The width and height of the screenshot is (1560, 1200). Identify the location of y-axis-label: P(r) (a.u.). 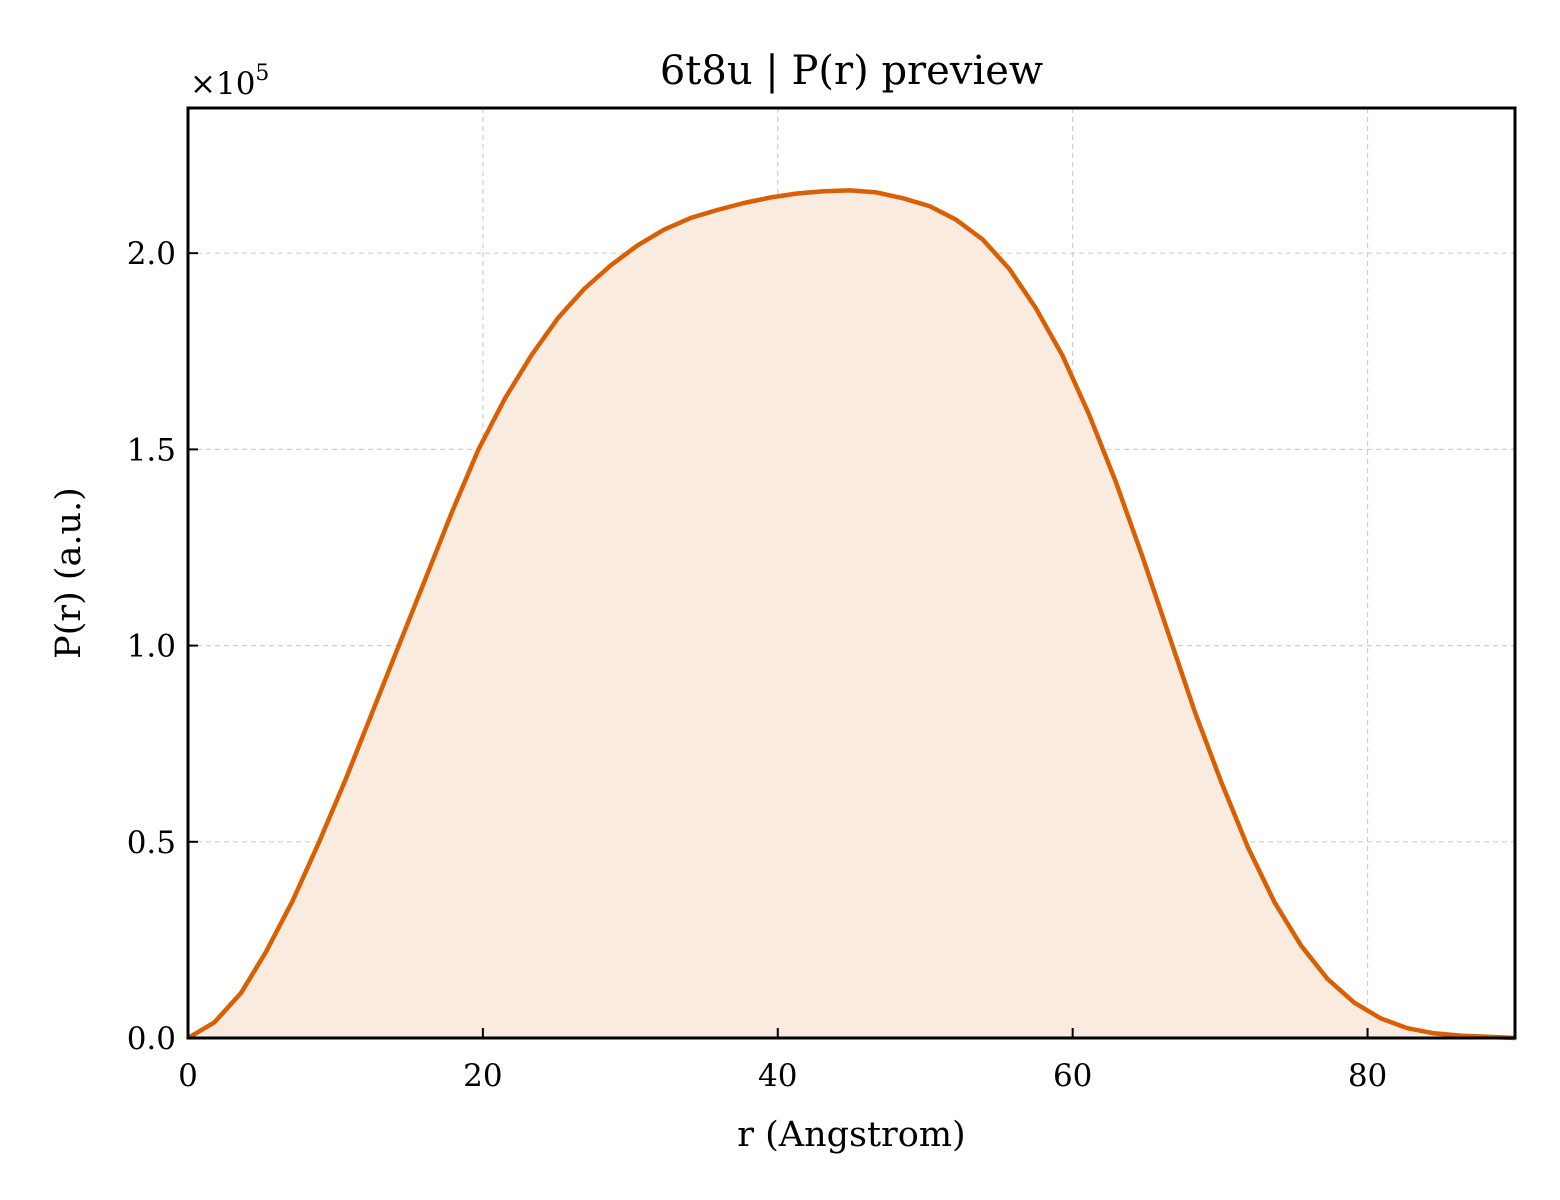
(69, 573).